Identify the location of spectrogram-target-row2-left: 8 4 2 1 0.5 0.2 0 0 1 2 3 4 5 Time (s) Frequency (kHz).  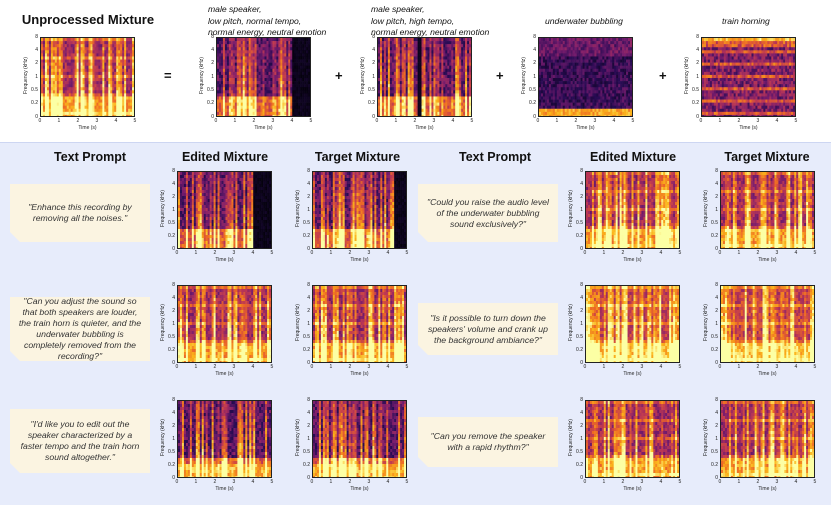
(351, 329).